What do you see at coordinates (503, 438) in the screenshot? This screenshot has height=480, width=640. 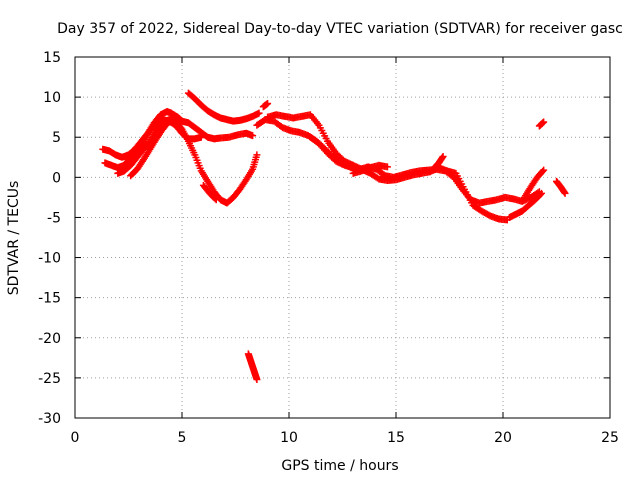 I see `x-tick-label: 20` at bounding box center [503, 438].